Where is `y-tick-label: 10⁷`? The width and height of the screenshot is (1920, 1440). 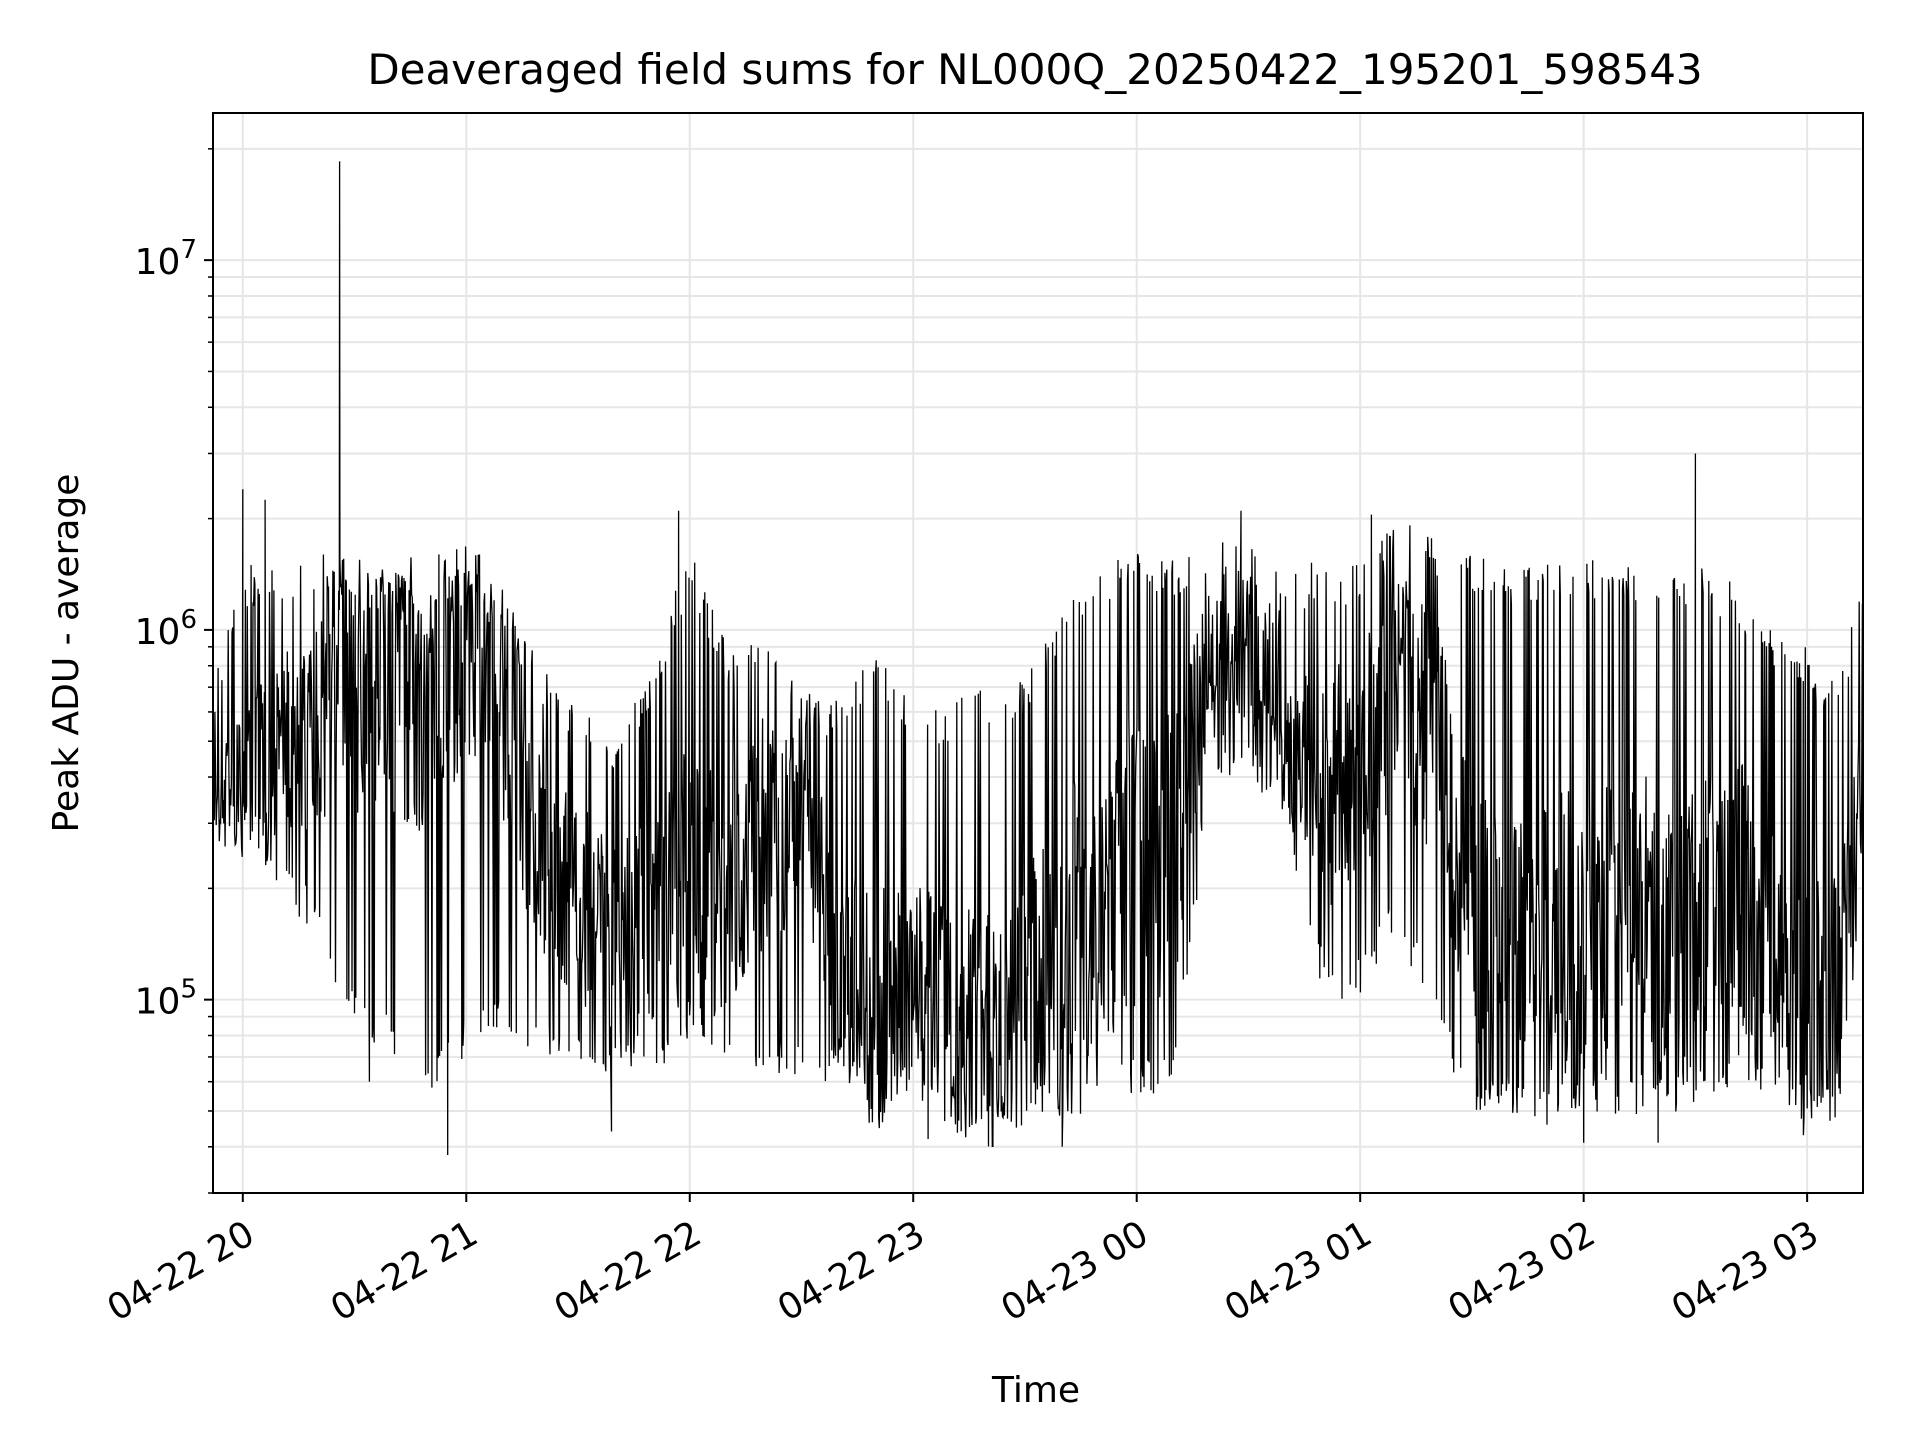 y-tick-label: 10⁷ is located at coordinates (166, 259).